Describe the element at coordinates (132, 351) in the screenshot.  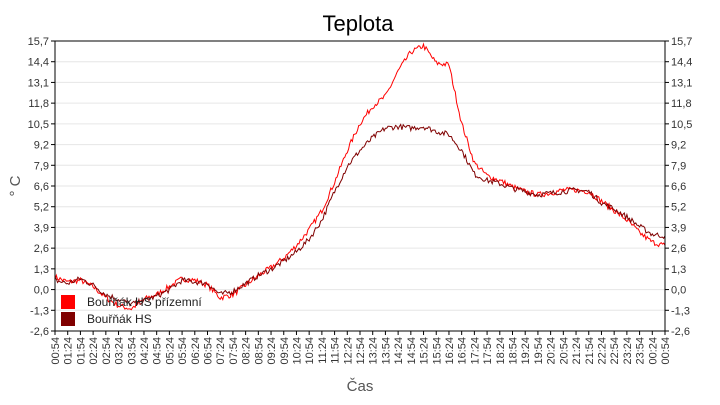
I see `x-tick-label: 03:54` at that location.